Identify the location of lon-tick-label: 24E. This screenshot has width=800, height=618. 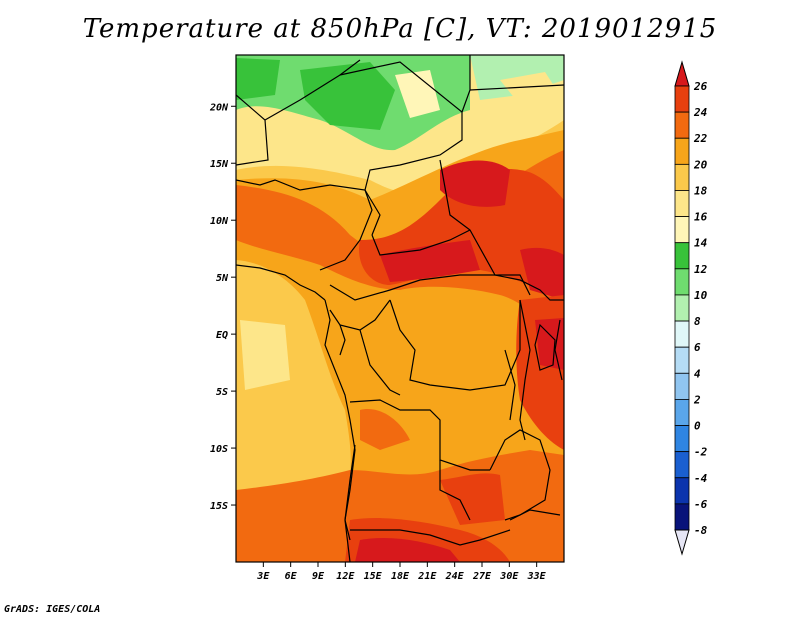
(455, 576).